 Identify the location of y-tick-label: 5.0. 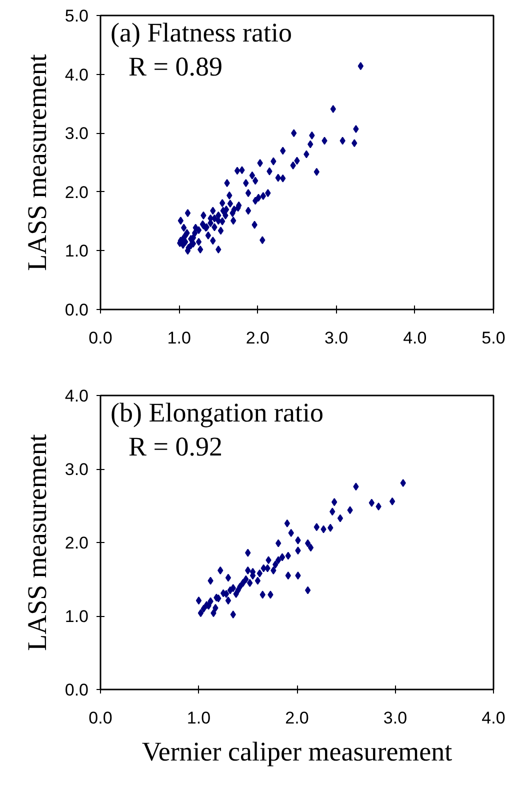
(76, 16).